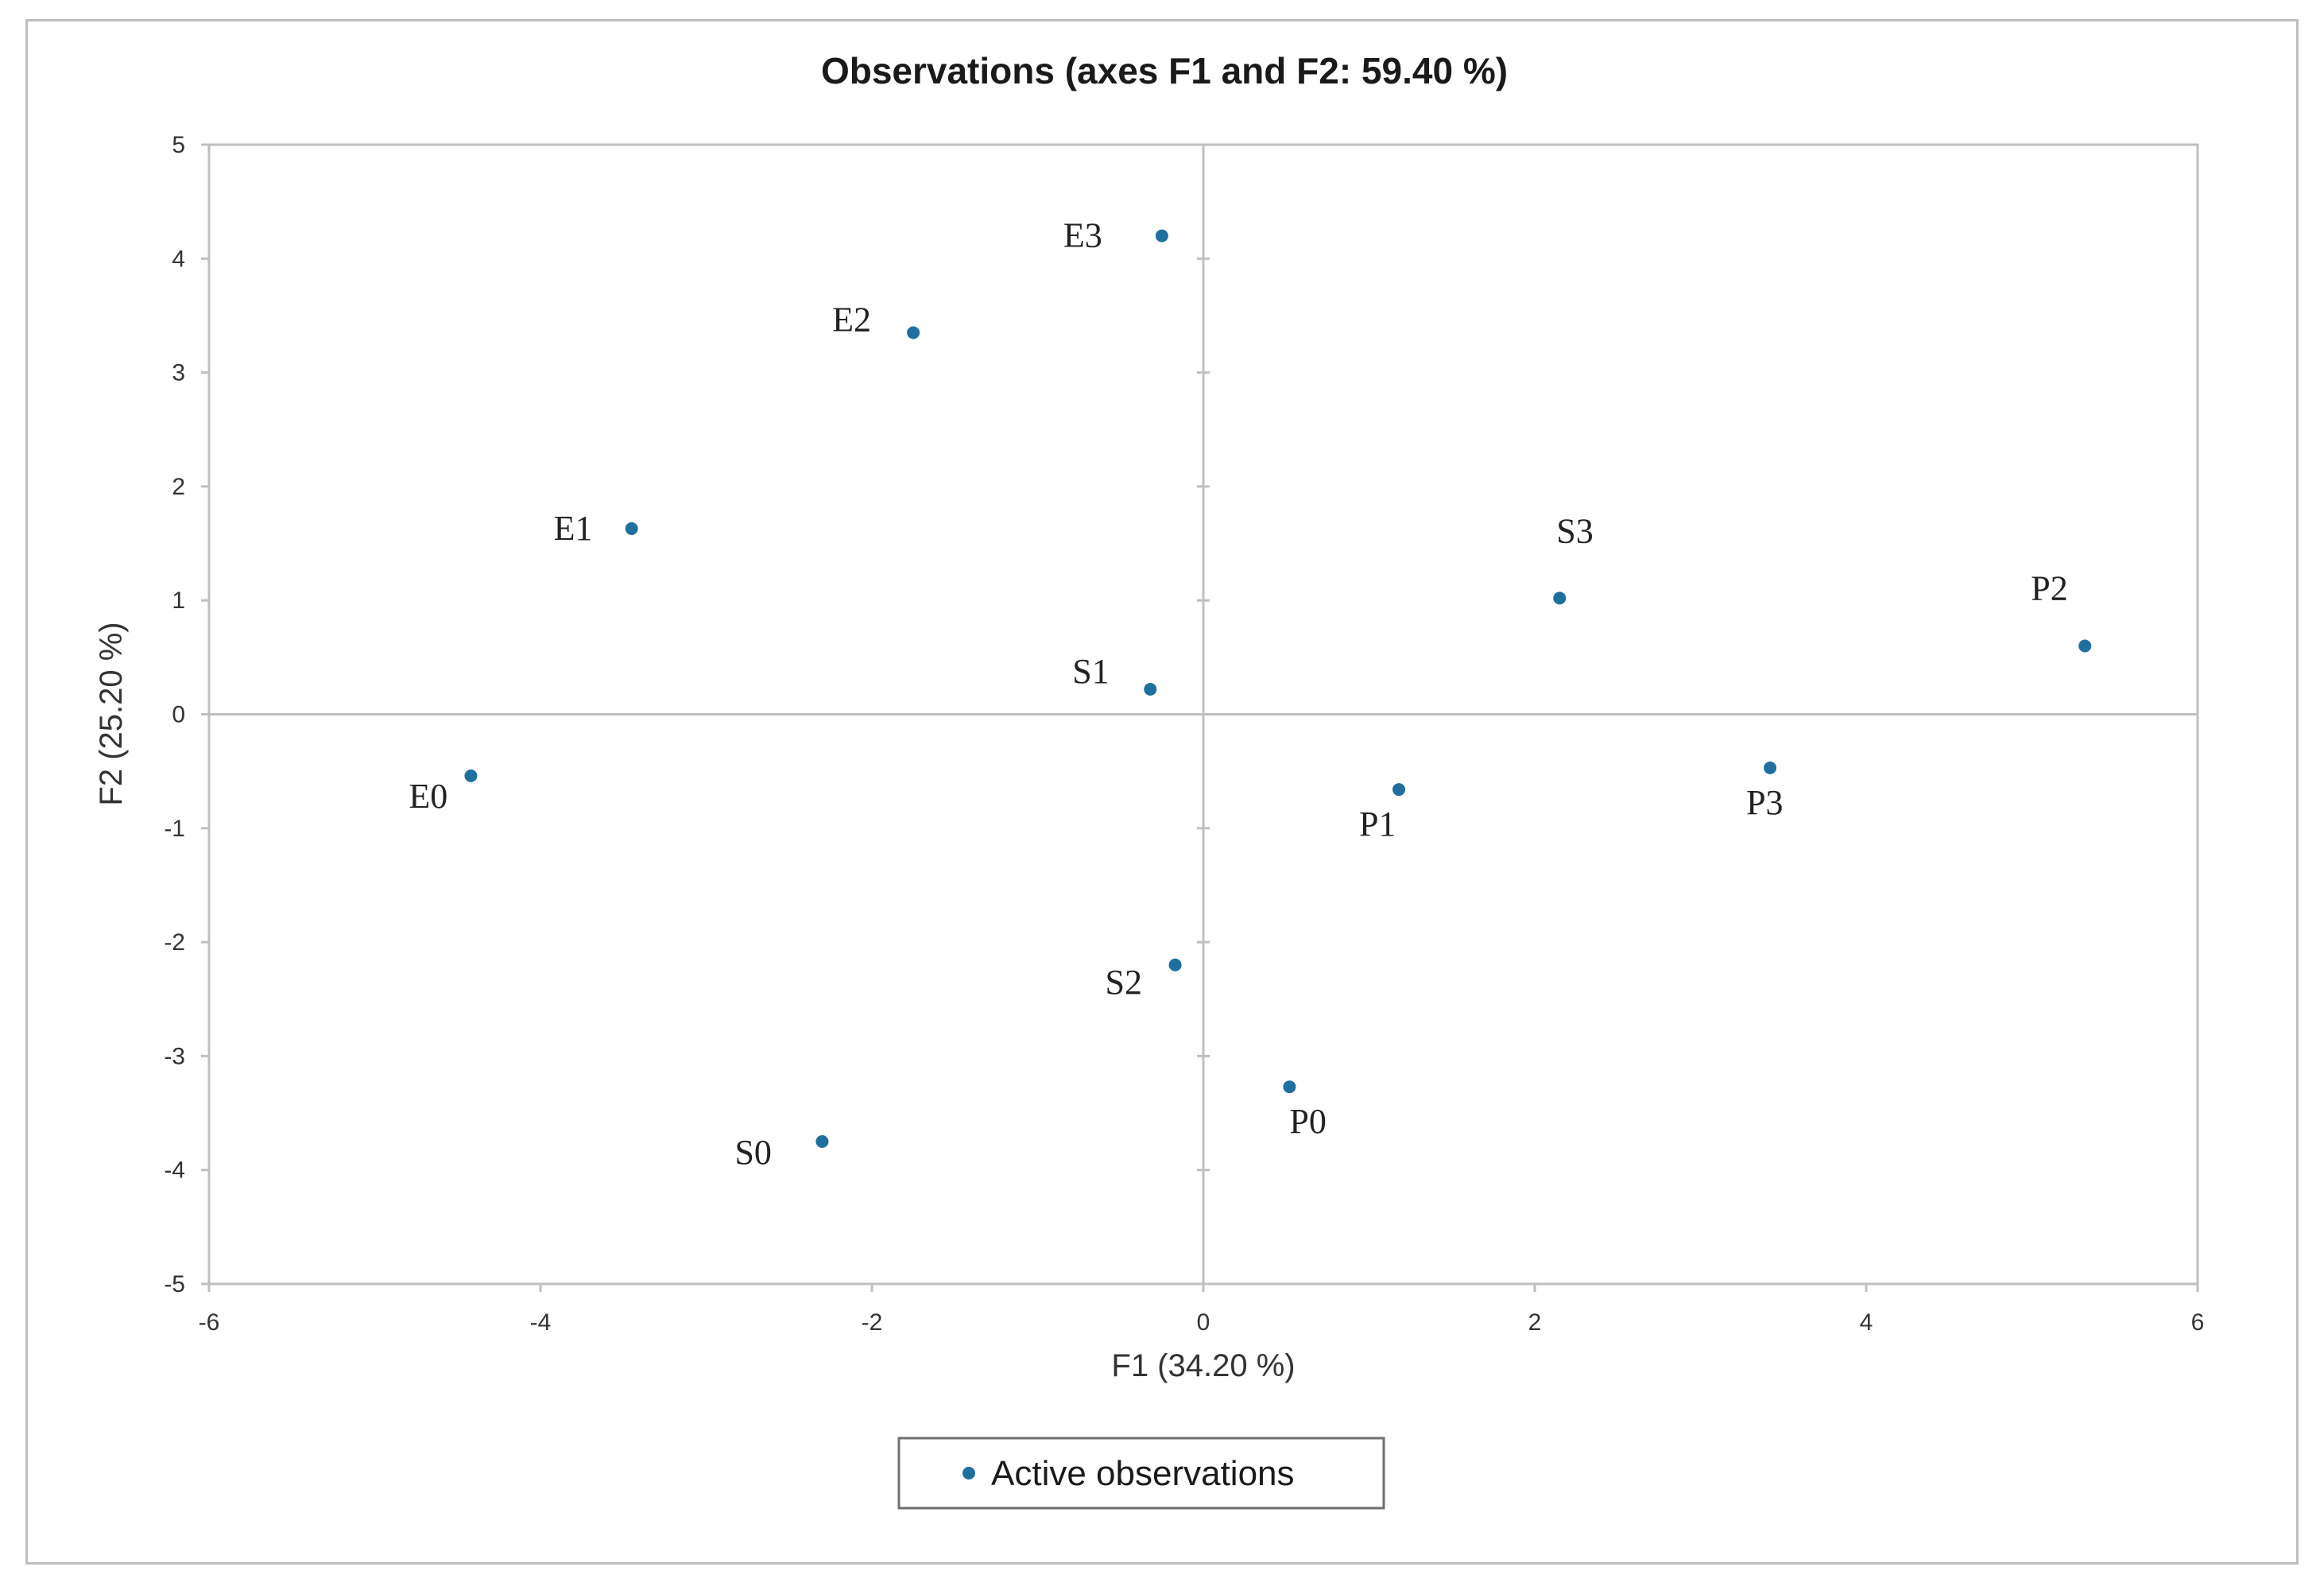  Describe the element at coordinates (1175, 964) in the screenshot. I see `data-point-s2` at that location.